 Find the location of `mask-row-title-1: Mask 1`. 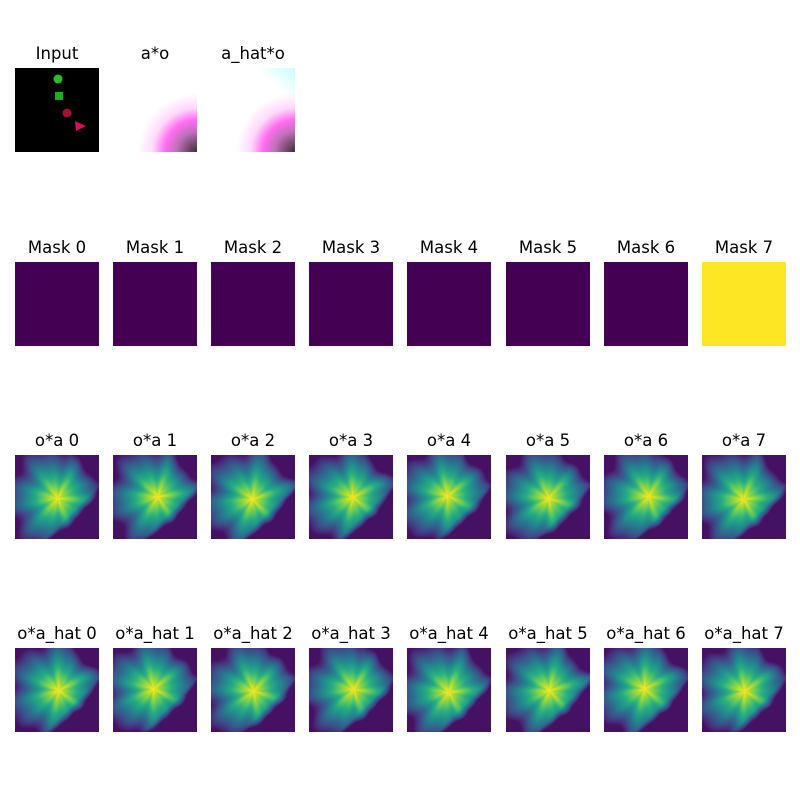

mask-row-title-1: Mask 1 is located at coordinates (155, 247).